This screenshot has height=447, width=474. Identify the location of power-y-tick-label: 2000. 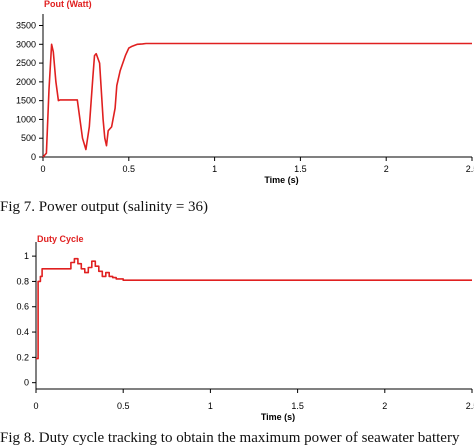
(26, 82).